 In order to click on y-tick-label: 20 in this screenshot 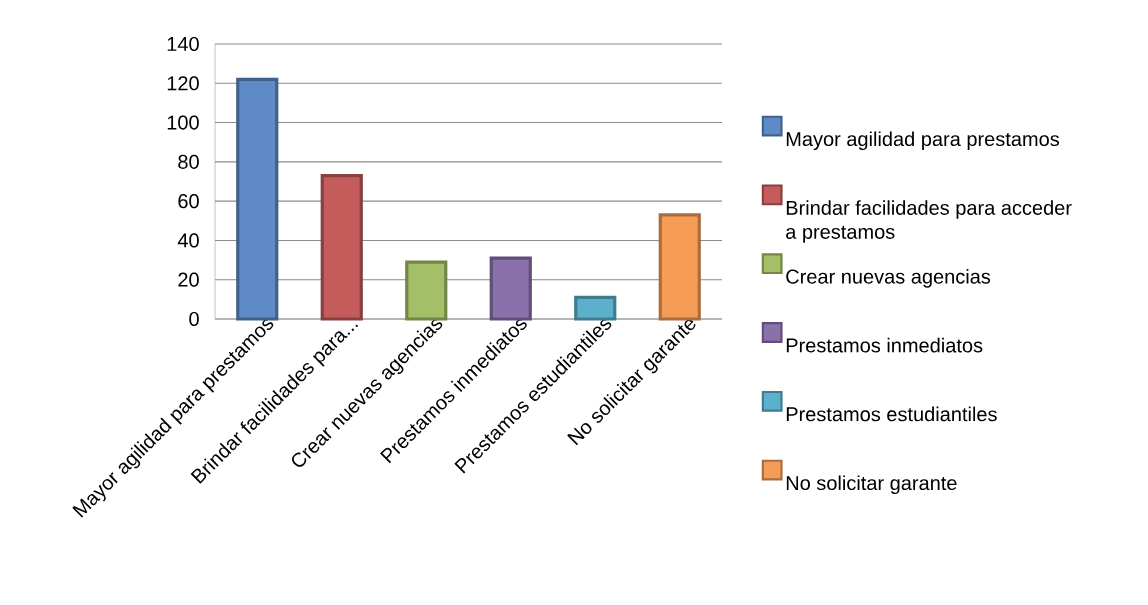, I will do `click(188, 279)`.